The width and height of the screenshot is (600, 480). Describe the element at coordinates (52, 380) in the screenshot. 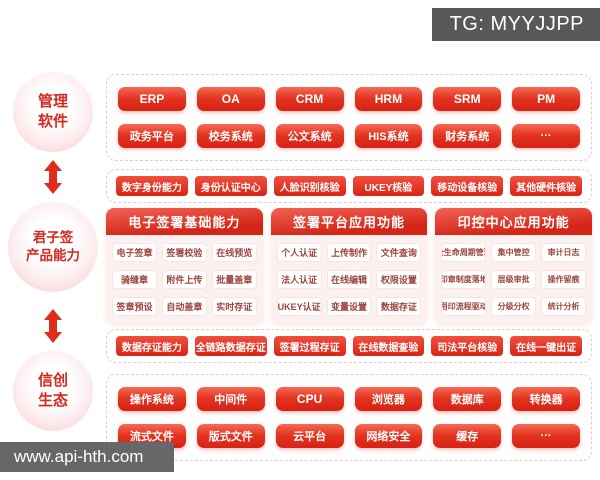

I see `circle-label-line: 信创` at that location.